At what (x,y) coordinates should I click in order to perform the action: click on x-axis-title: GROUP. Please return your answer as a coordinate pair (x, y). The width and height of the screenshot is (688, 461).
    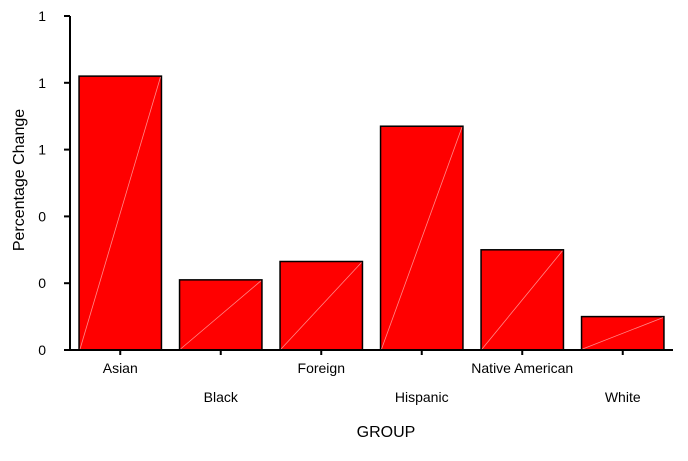
    Looking at the image, I should click on (386, 432).